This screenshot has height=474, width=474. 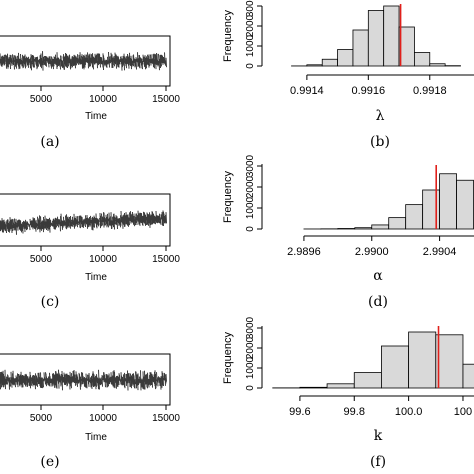 What do you see at coordinates (373, 357) in the screenshot?
I see `histogram-f` at bounding box center [373, 357].